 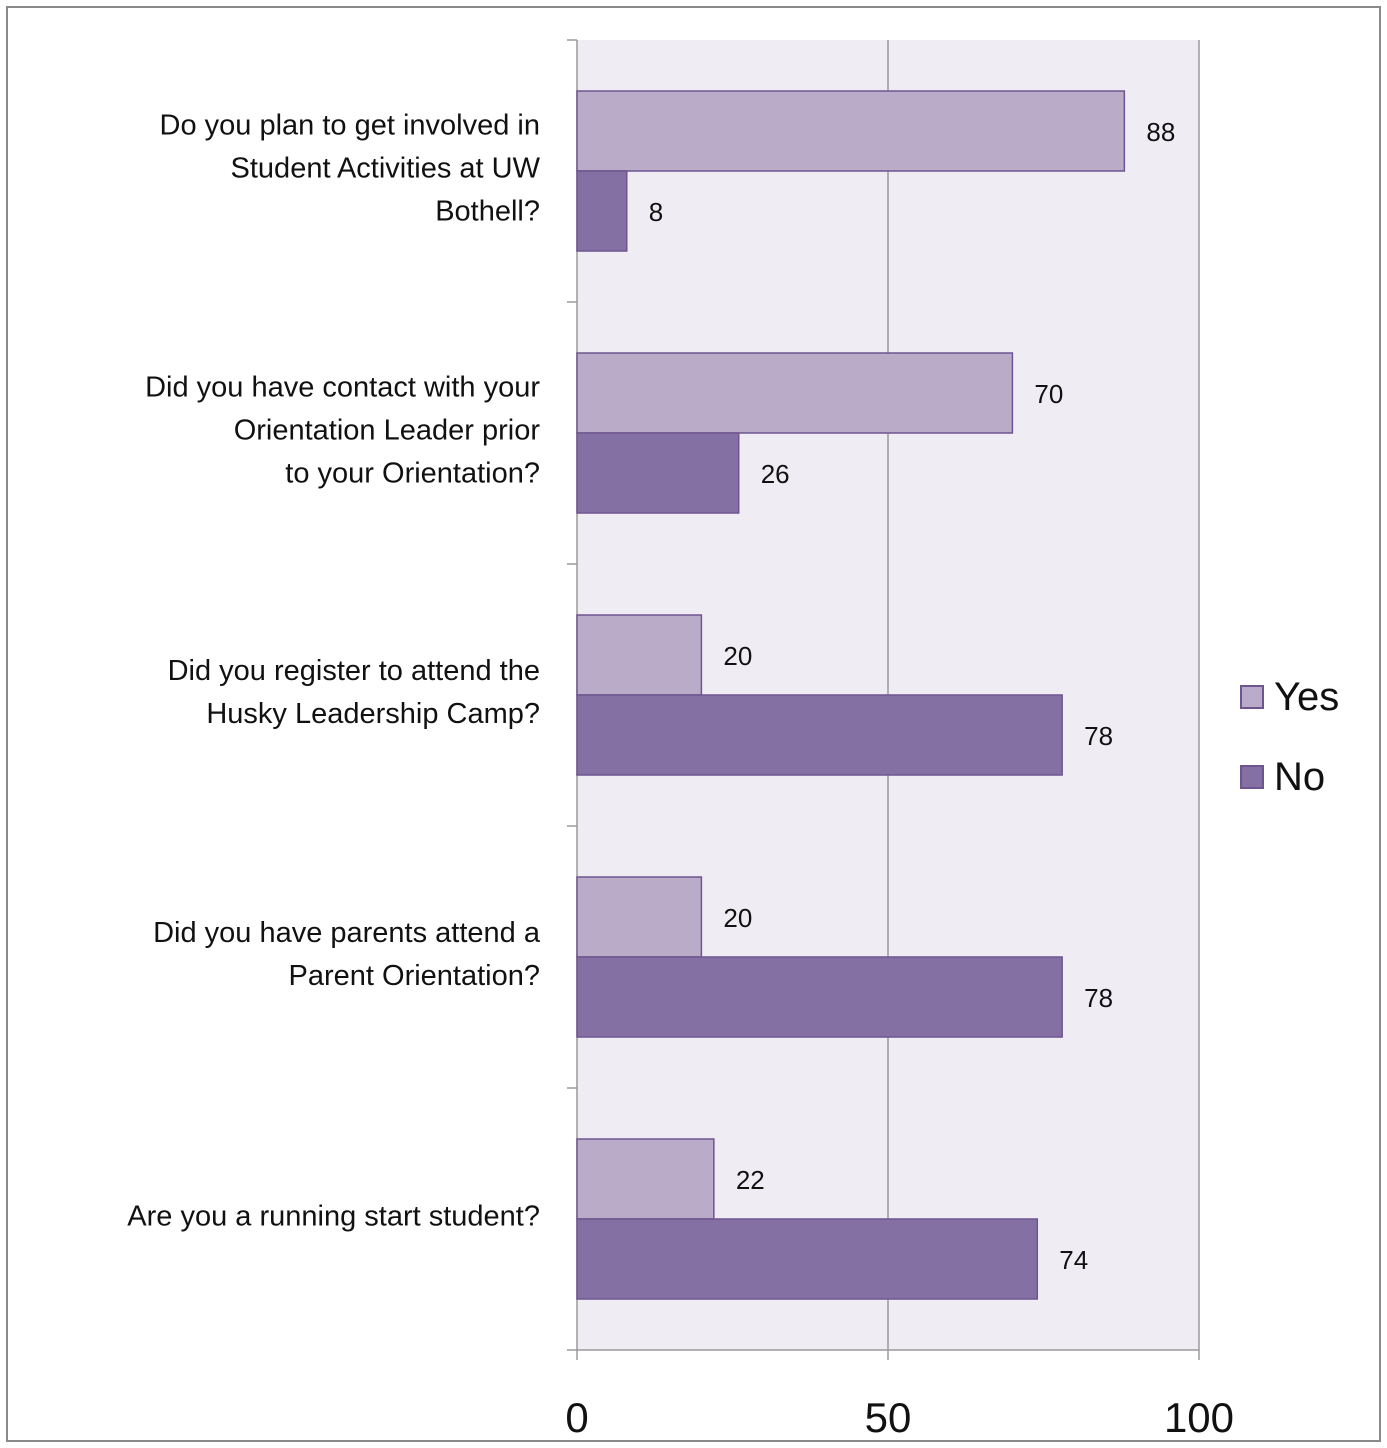 I want to click on data-label-no-1: 26, so click(x=775, y=474).